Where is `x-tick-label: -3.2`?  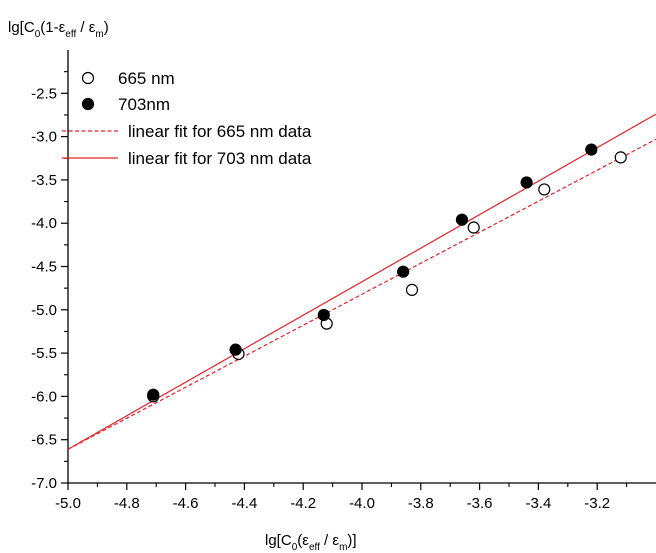 x-tick-label: -3.2 is located at coordinates (597, 503).